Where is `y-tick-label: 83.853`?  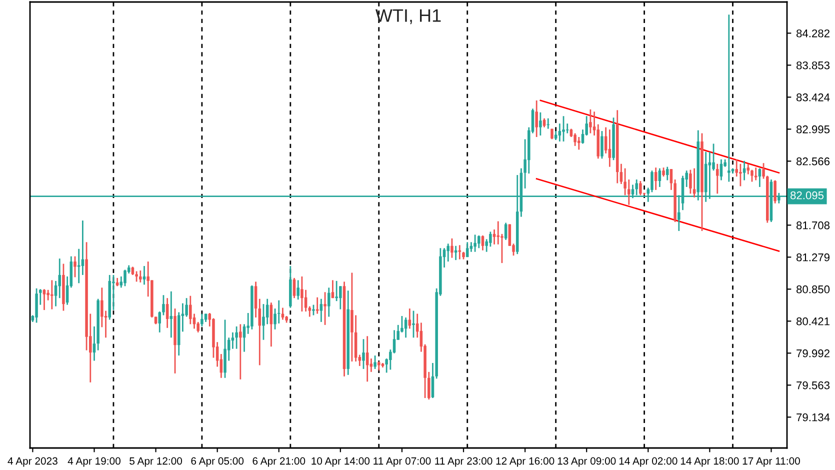 y-tick-label: 83.853 is located at coordinates (813, 65).